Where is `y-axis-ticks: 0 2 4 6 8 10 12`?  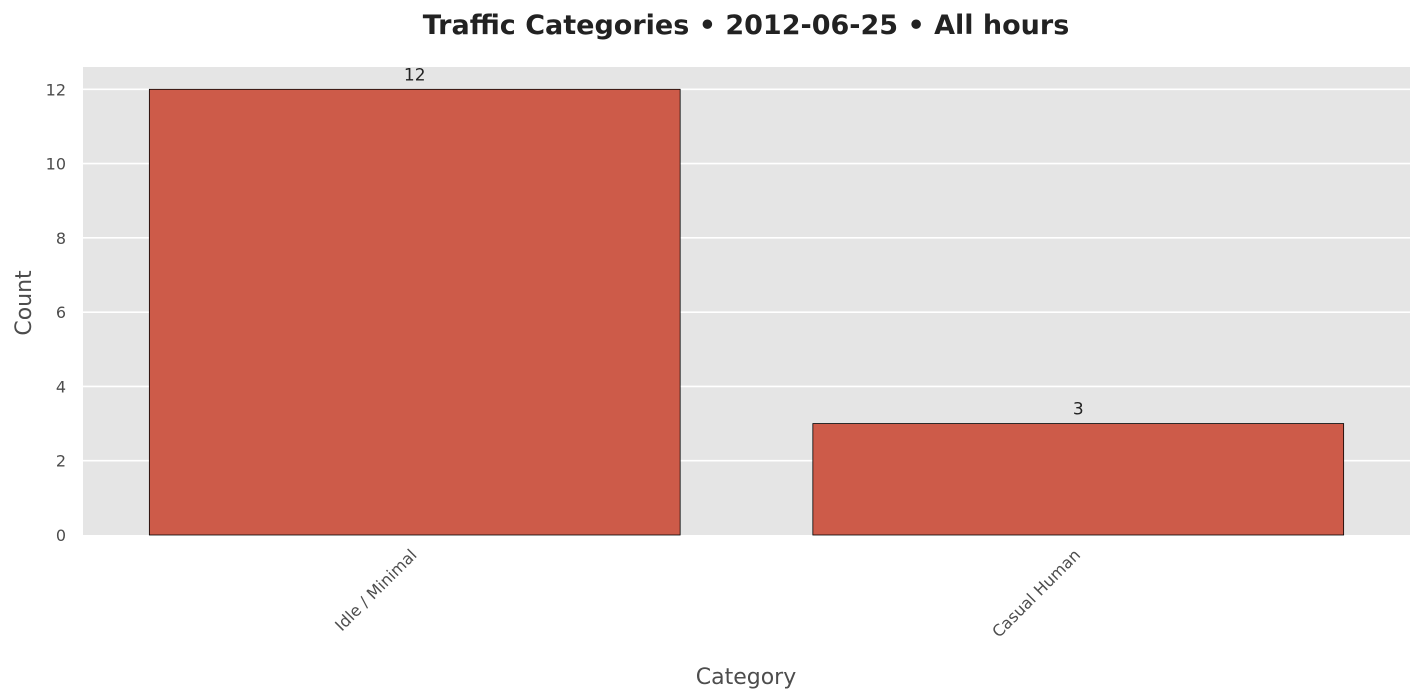
y-axis-ticks: 0 2 4 6 8 10 12 is located at coordinates (56, 312).